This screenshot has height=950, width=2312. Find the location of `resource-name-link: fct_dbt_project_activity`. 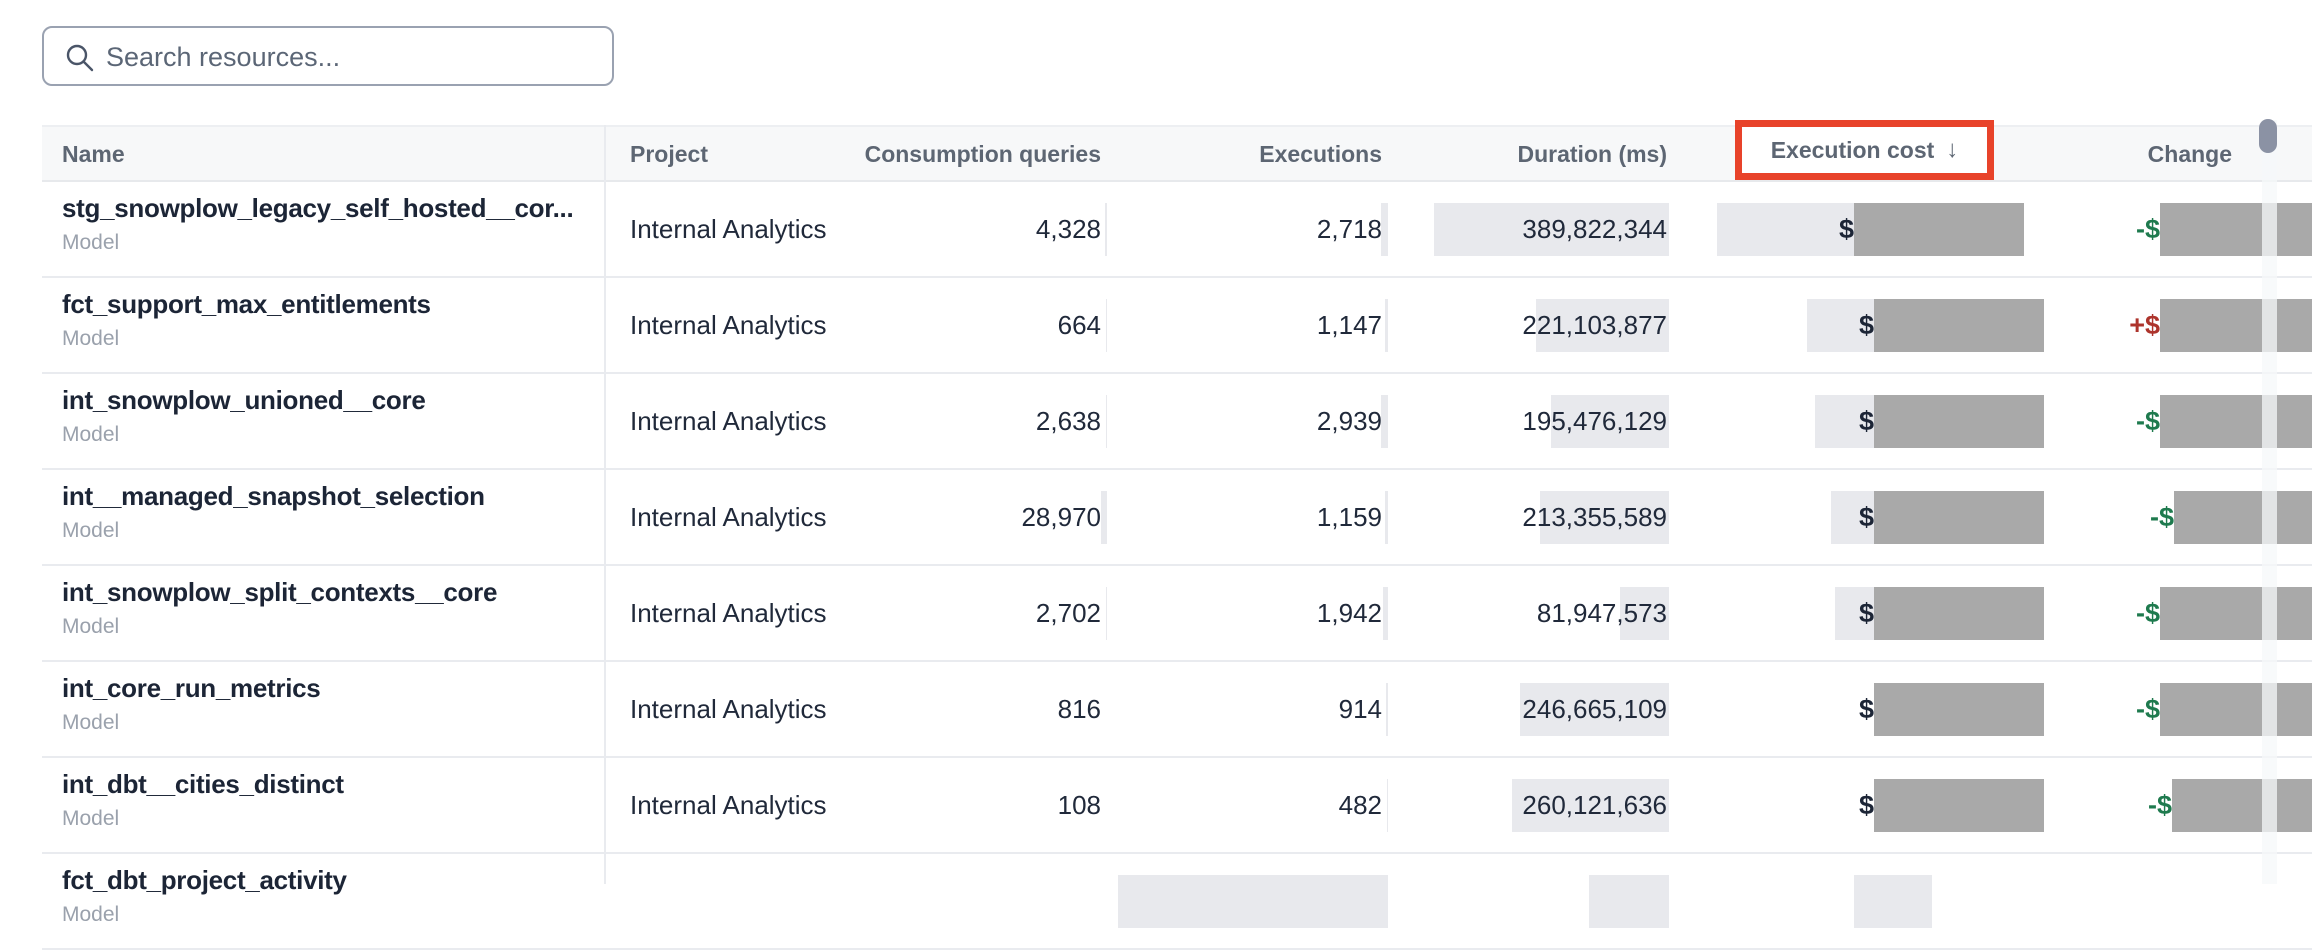

resource-name-link: fct_dbt_project_activity is located at coordinates (204, 880).